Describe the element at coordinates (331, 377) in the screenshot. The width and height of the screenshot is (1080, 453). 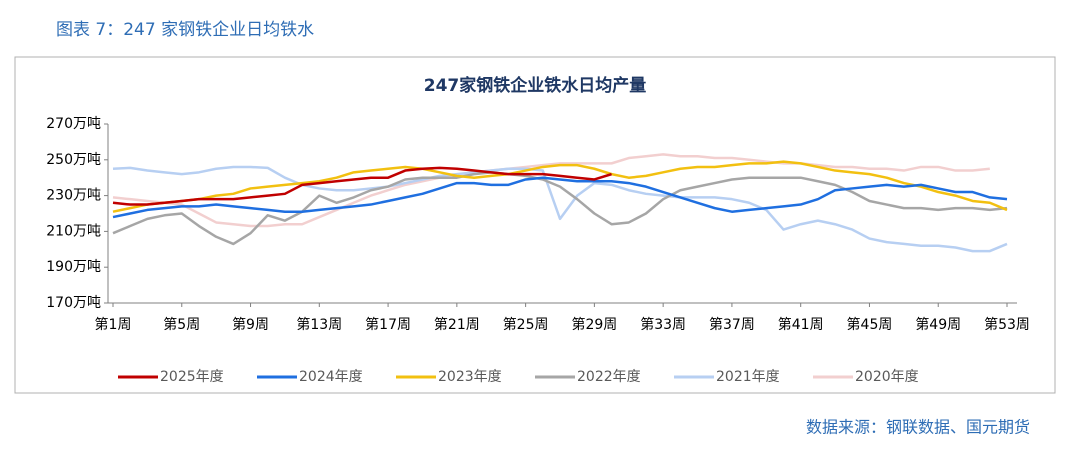
I see `legend-label: 2024年度` at that location.